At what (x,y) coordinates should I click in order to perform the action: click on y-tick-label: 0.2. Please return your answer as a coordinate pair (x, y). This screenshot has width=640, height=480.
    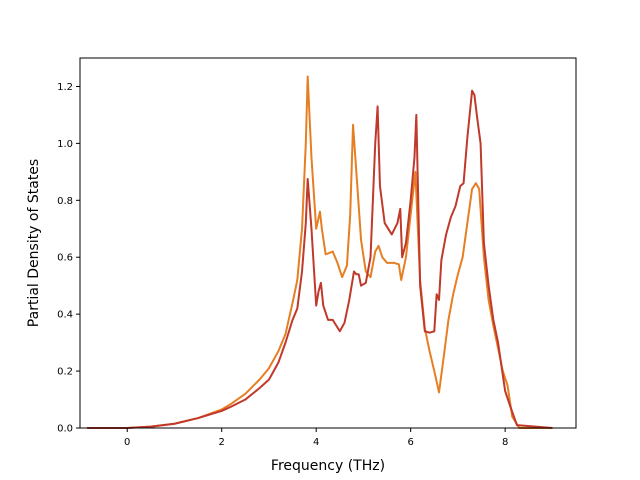
    Looking at the image, I should click on (65, 372).